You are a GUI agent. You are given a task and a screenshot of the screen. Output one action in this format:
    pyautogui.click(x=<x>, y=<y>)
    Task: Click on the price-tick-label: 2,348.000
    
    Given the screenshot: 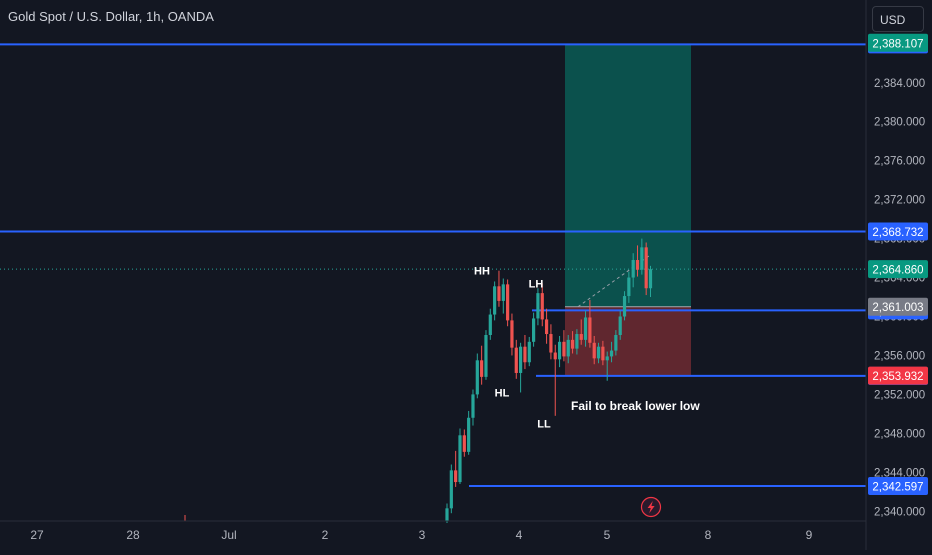 What is the action you would take?
    pyautogui.click(x=899, y=434)
    